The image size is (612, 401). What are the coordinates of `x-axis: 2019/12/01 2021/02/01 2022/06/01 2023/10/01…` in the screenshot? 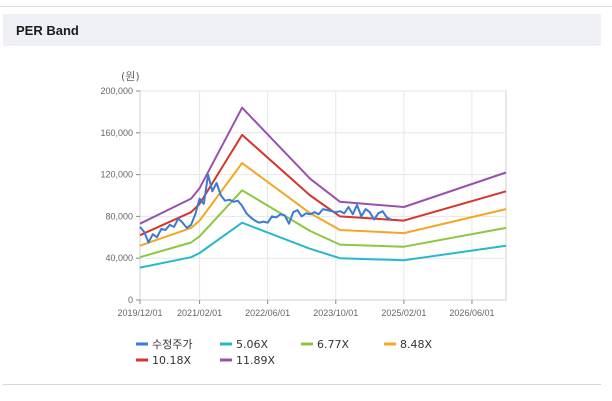 It's located at (305, 309).